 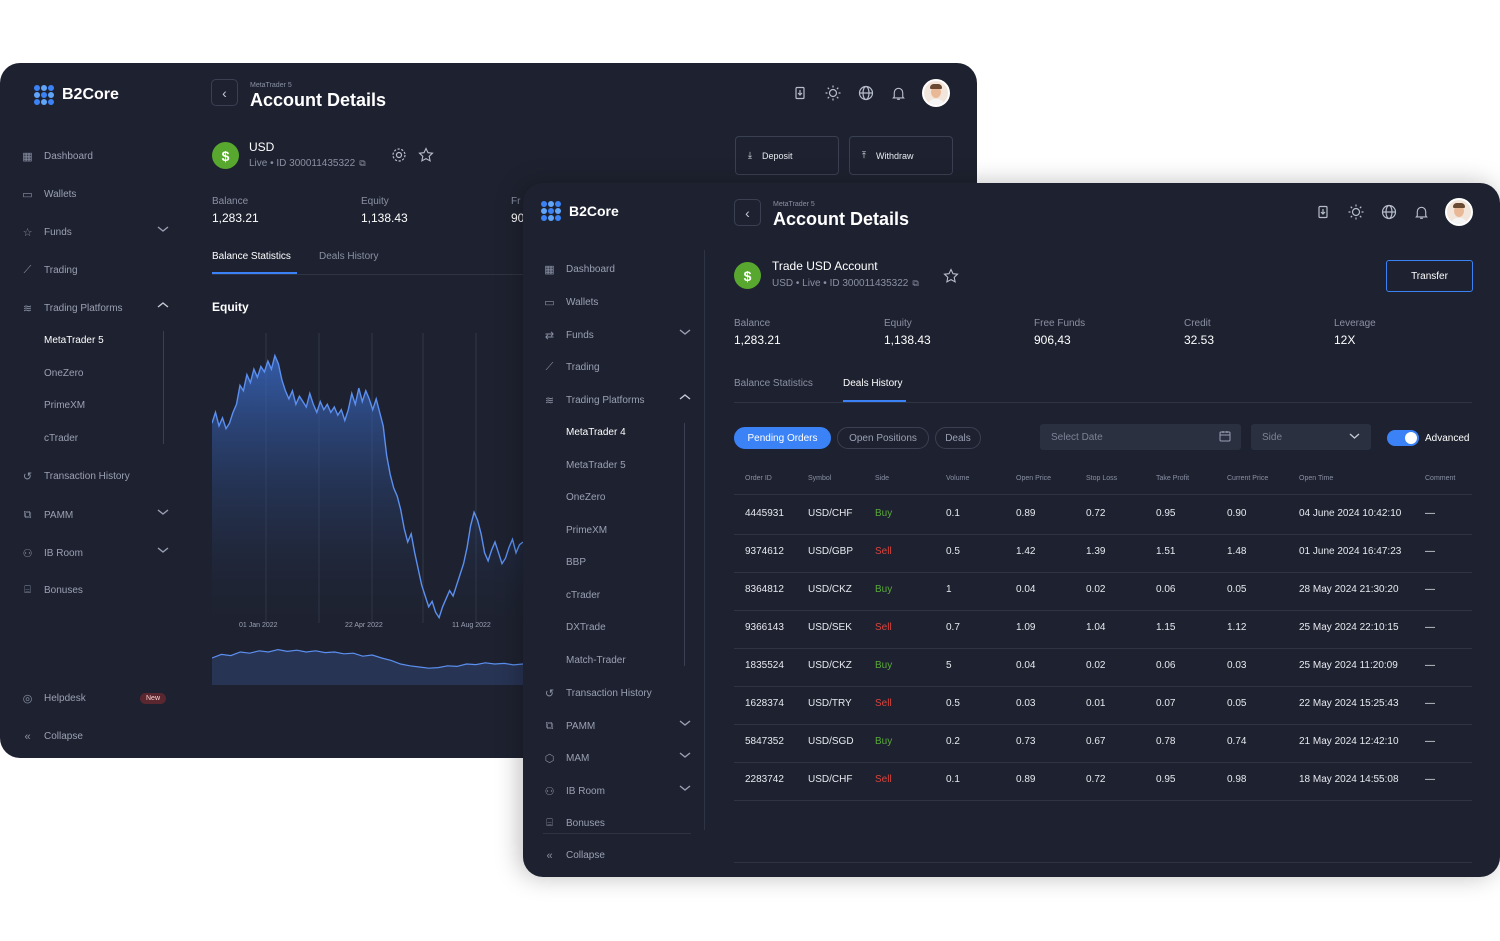 What do you see at coordinates (1102, 478) in the screenshot?
I see `column-header-stop-loss: Stop Loss` at bounding box center [1102, 478].